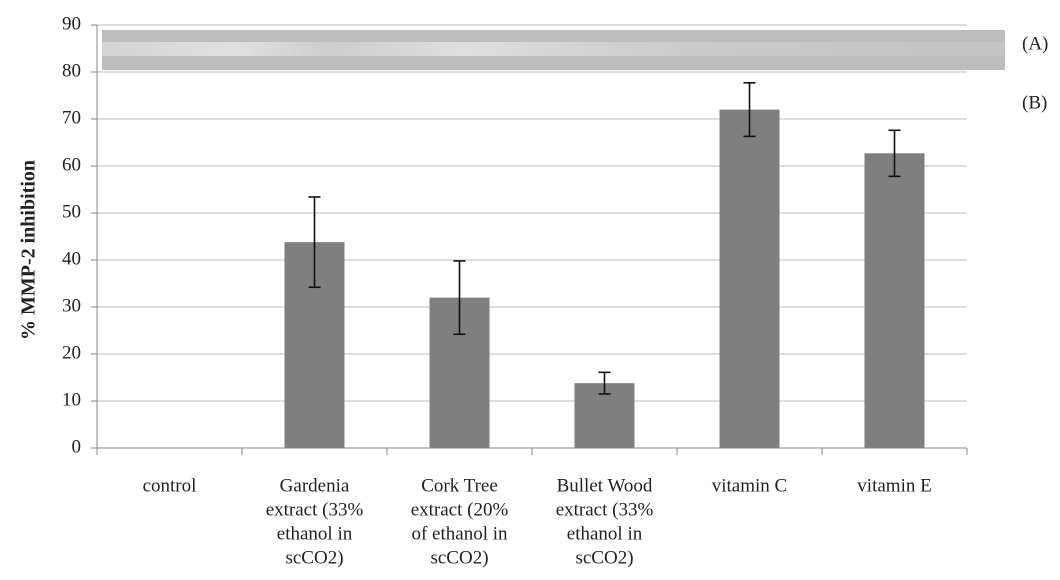 This screenshot has width=1060, height=580. I want to click on x-tick-label: vitamin C, so click(749, 485).